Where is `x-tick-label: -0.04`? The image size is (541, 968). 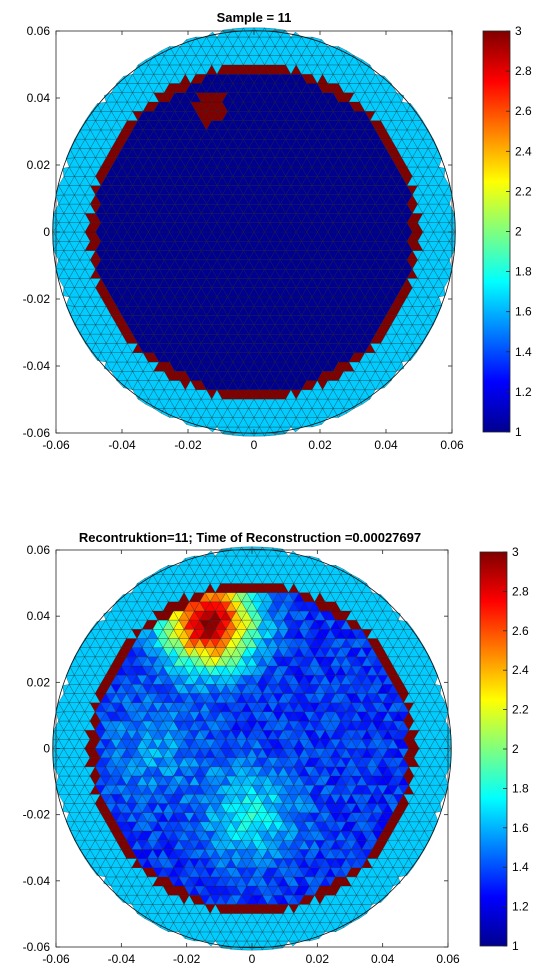
x-tick-label: -0.04 is located at coordinates (122, 445).